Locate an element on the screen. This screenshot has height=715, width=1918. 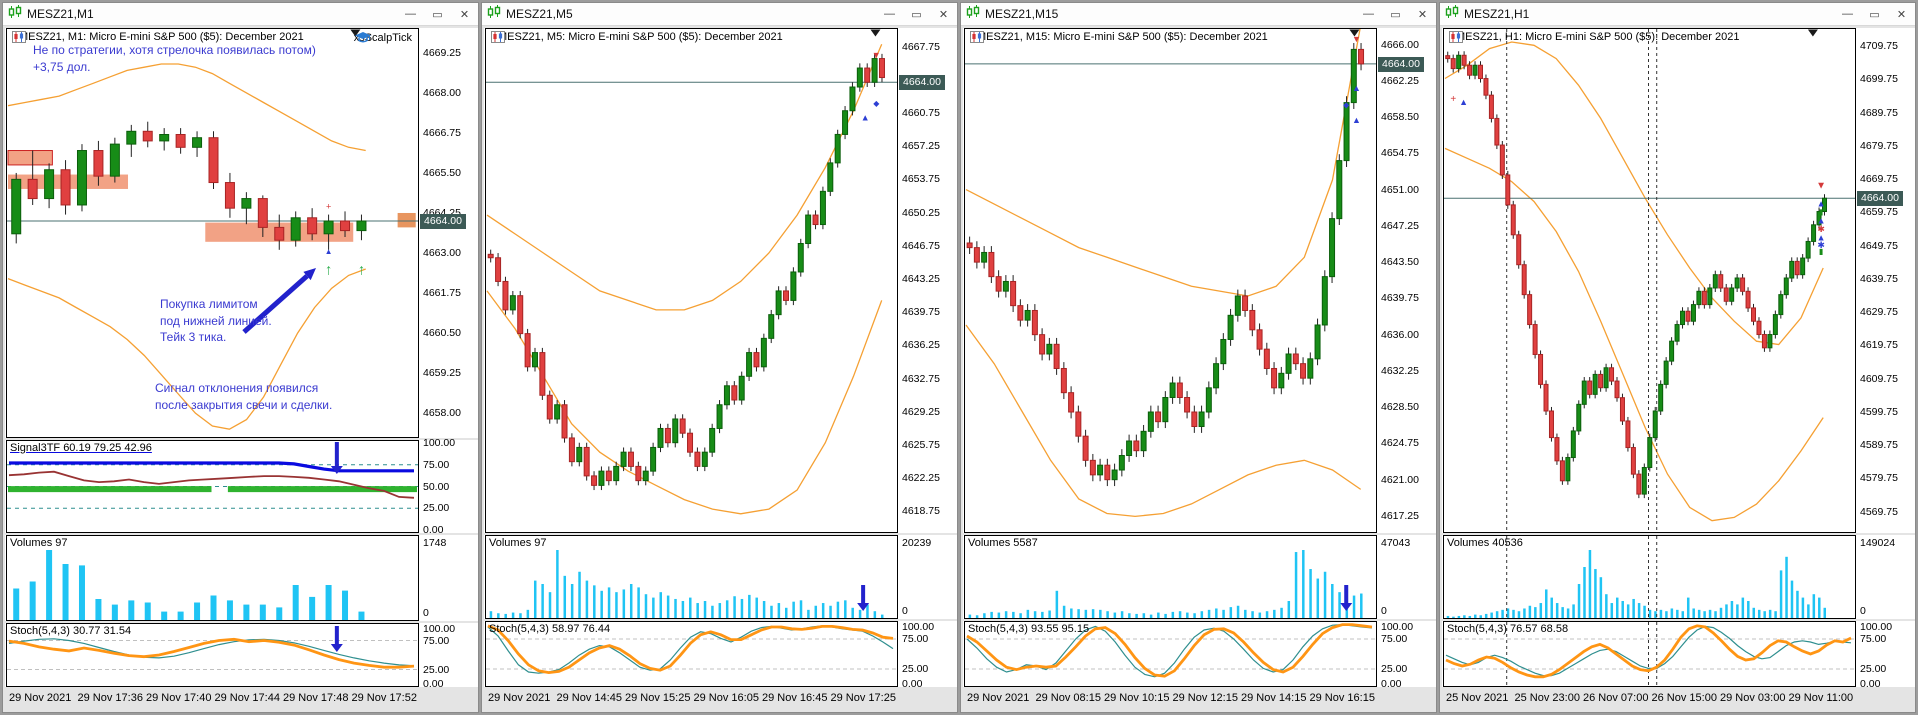
axis-label: 4709.75 is located at coordinates (1879, 46).